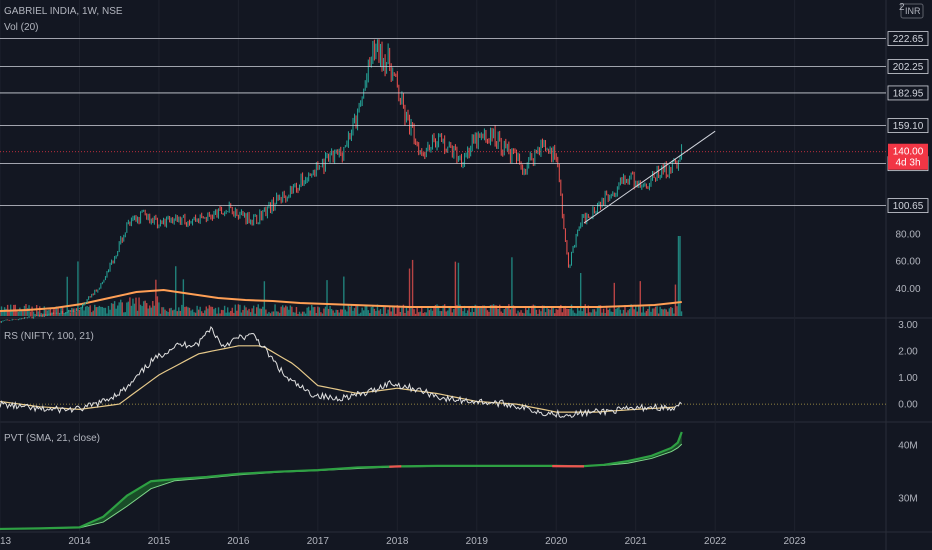 Image resolution: width=932 pixels, height=550 pixels. I want to click on price-level-label: 202.25, so click(908, 67).